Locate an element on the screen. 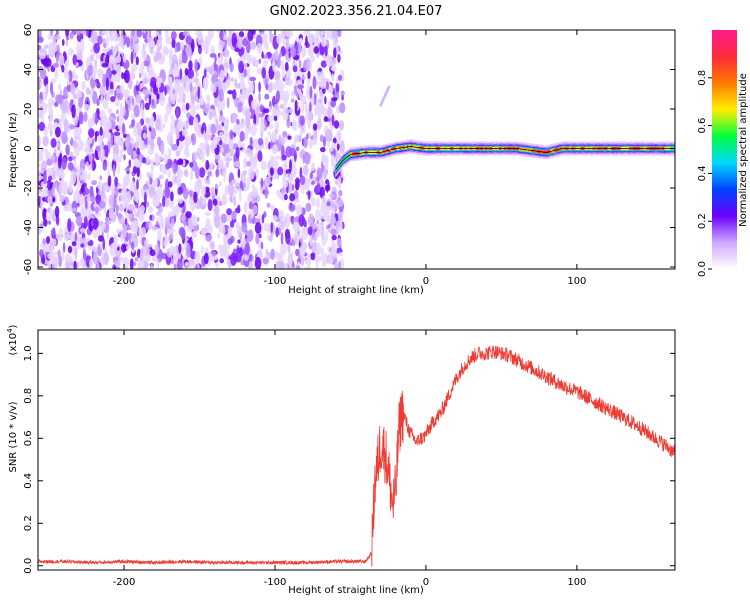 This screenshot has height=604, width=750. spectrogram-x-tick-label: -200 is located at coordinates (124, 281).